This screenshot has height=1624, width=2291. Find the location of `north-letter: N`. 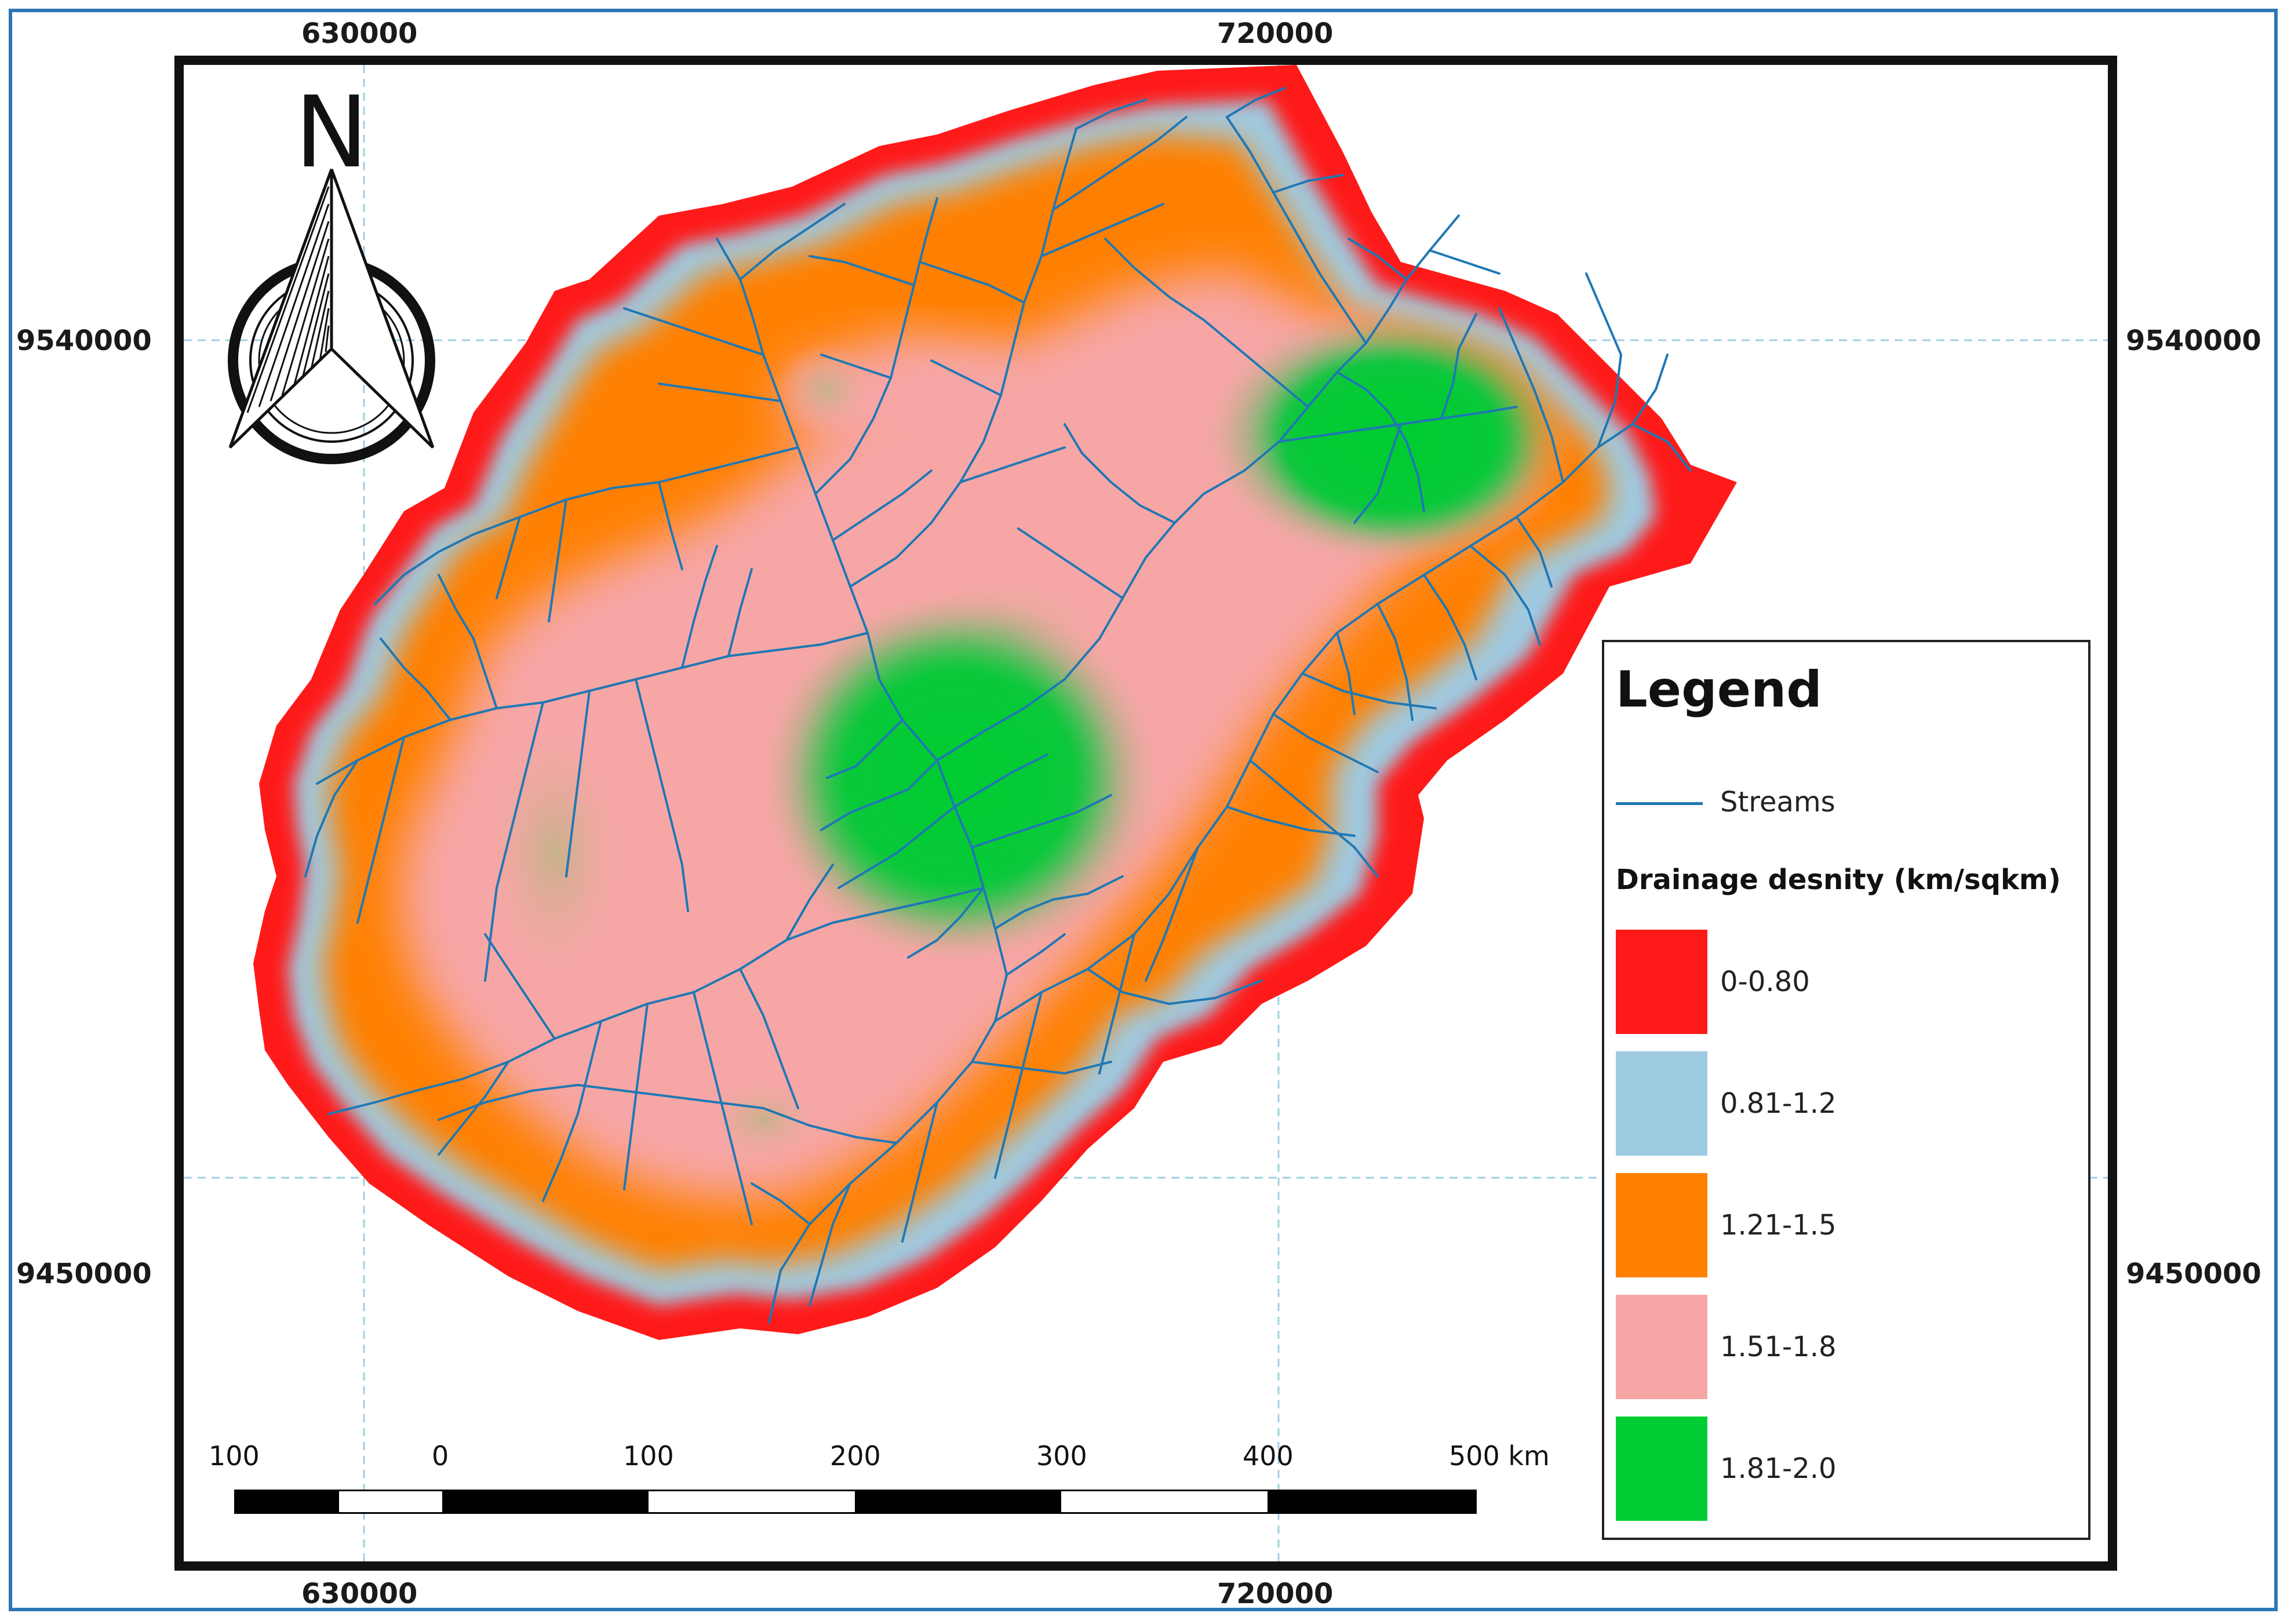

north-letter: N is located at coordinates (331, 132).